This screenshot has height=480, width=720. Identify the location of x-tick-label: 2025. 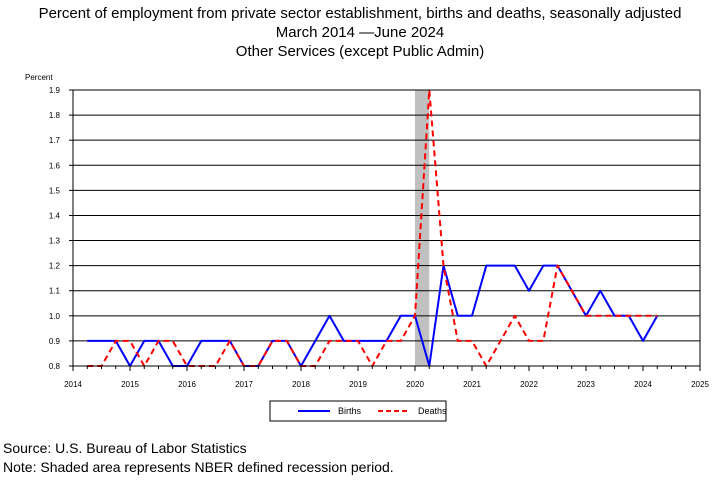
(700, 384).